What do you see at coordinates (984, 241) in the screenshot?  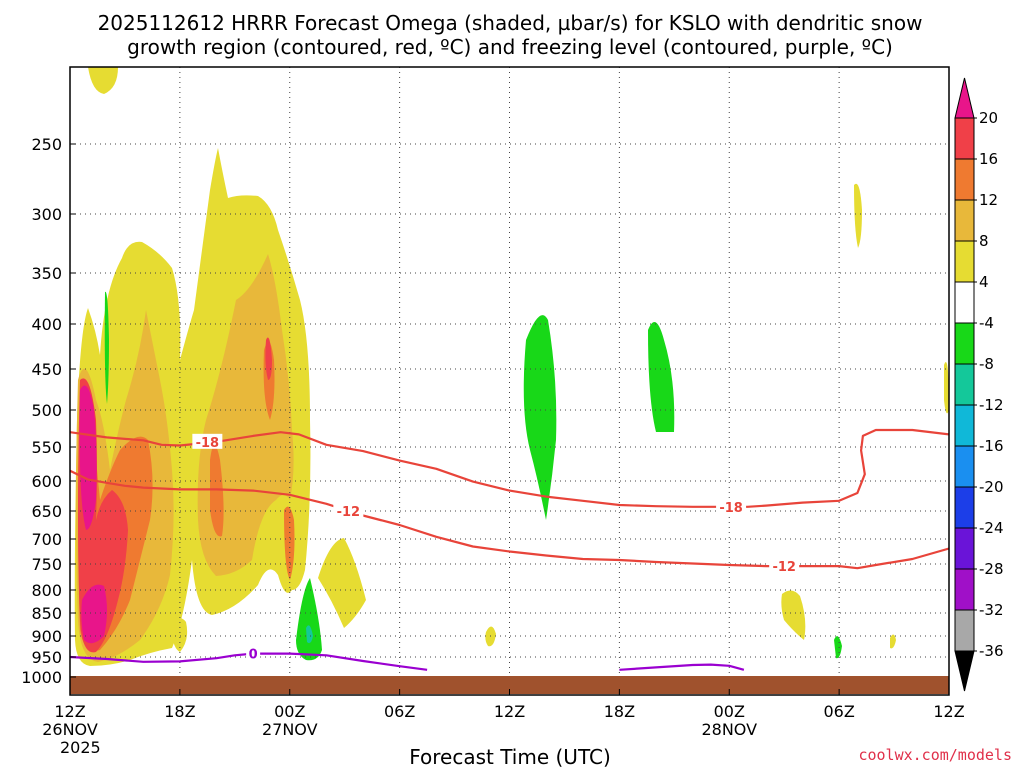 I see `colorbar-label: 8` at bounding box center [984, 241].